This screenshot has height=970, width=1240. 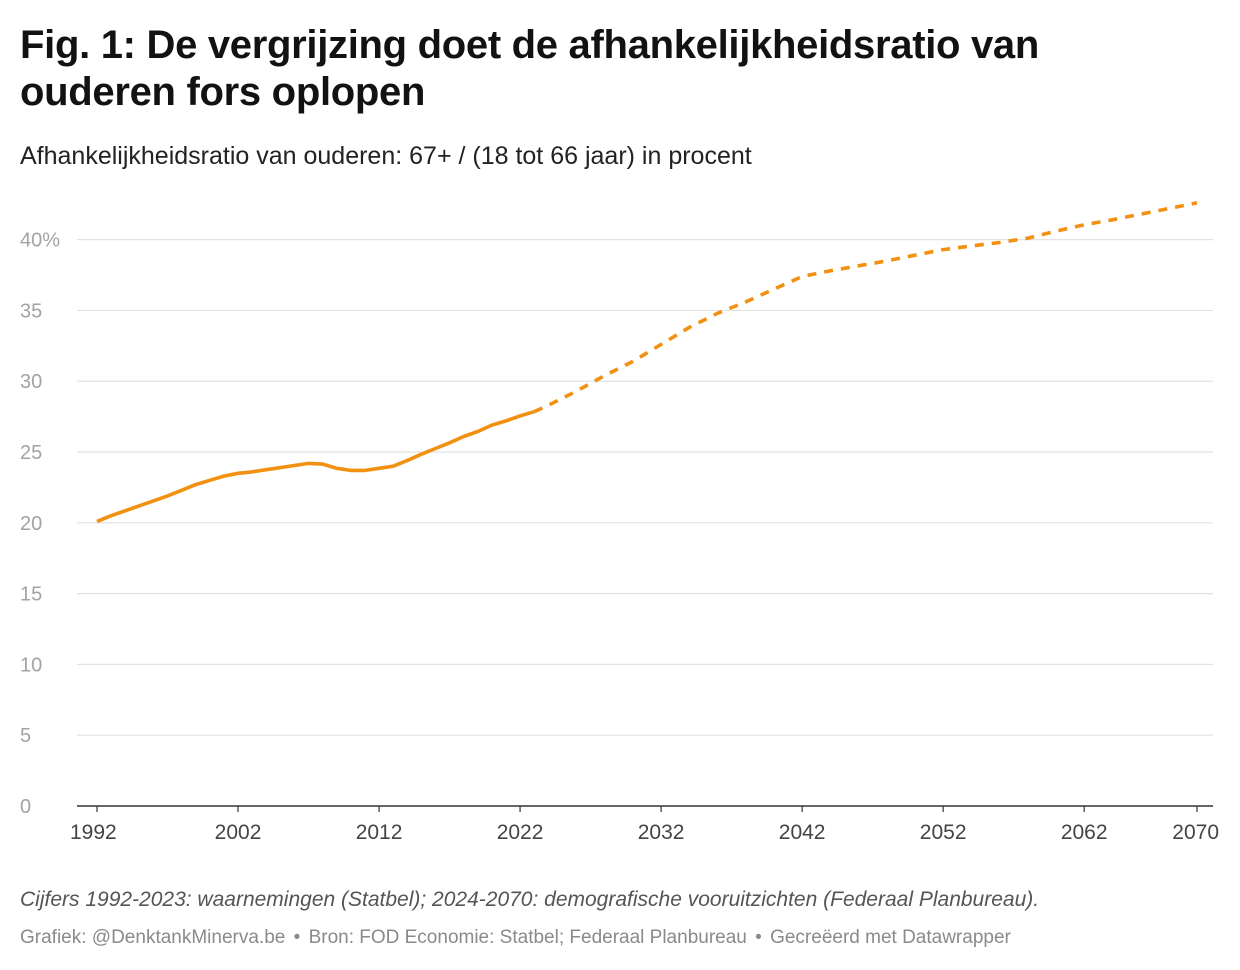 What do you see at coordinates (943, 832) in the screenshot?
I see `x-tick-label: 2052` at bounding box center [943, 832].